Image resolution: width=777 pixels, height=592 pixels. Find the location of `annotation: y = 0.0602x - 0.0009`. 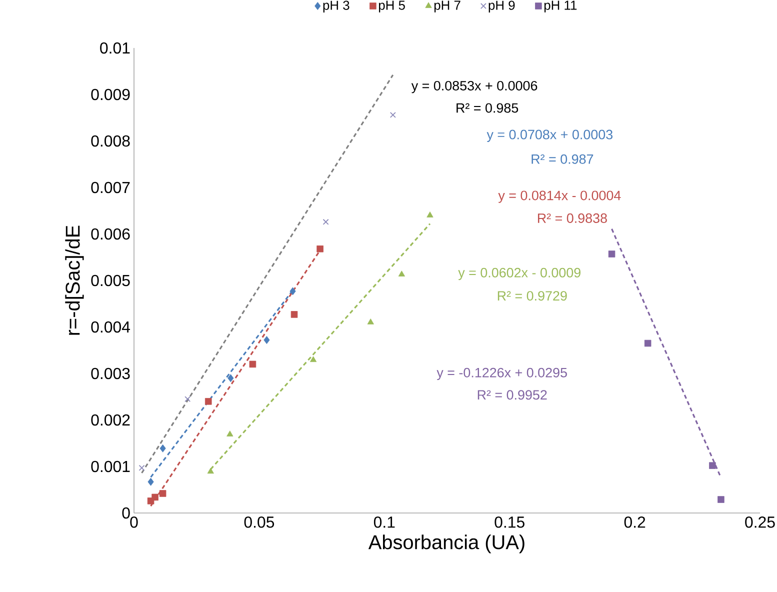

annotation: y = 0.0602x - 0.0009 is located at coordinates (519, 274).